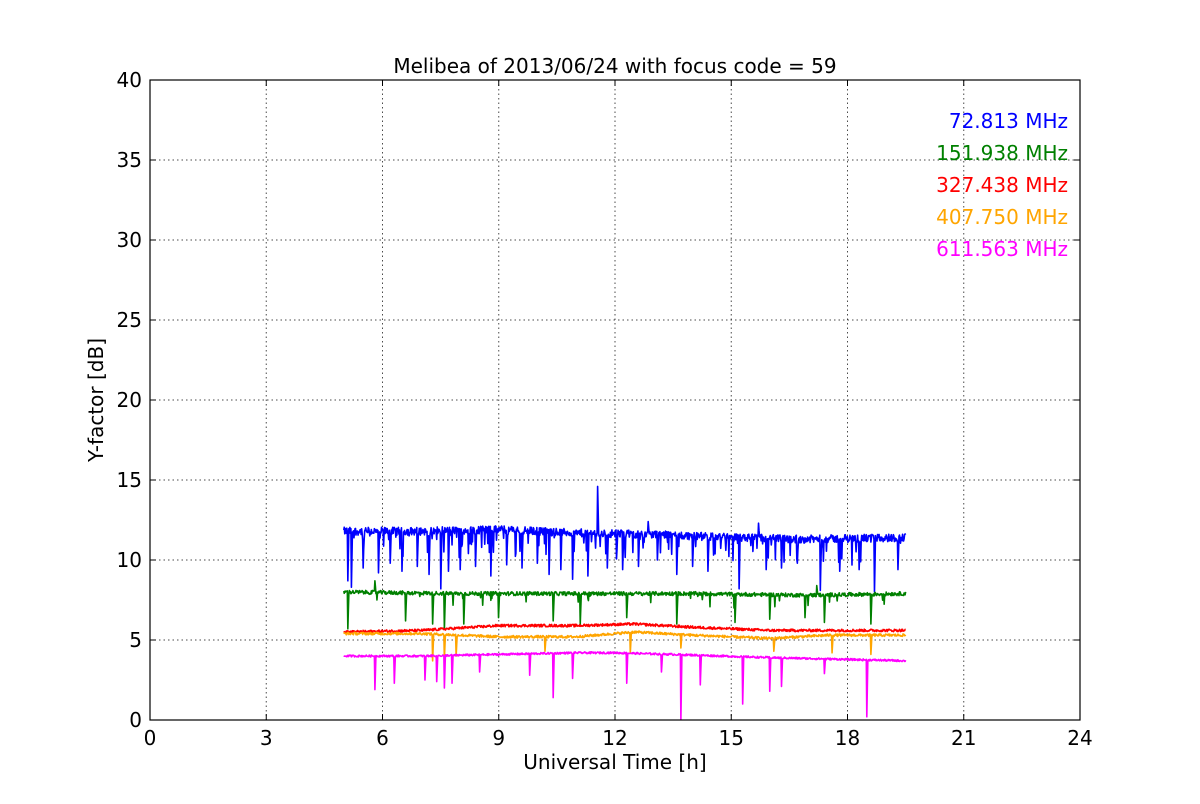 This screenshot has width=1200, height=804. Describe the element at coordinates (129, 240) in the screenshot. I see `y-tick-label: 30` at that location.